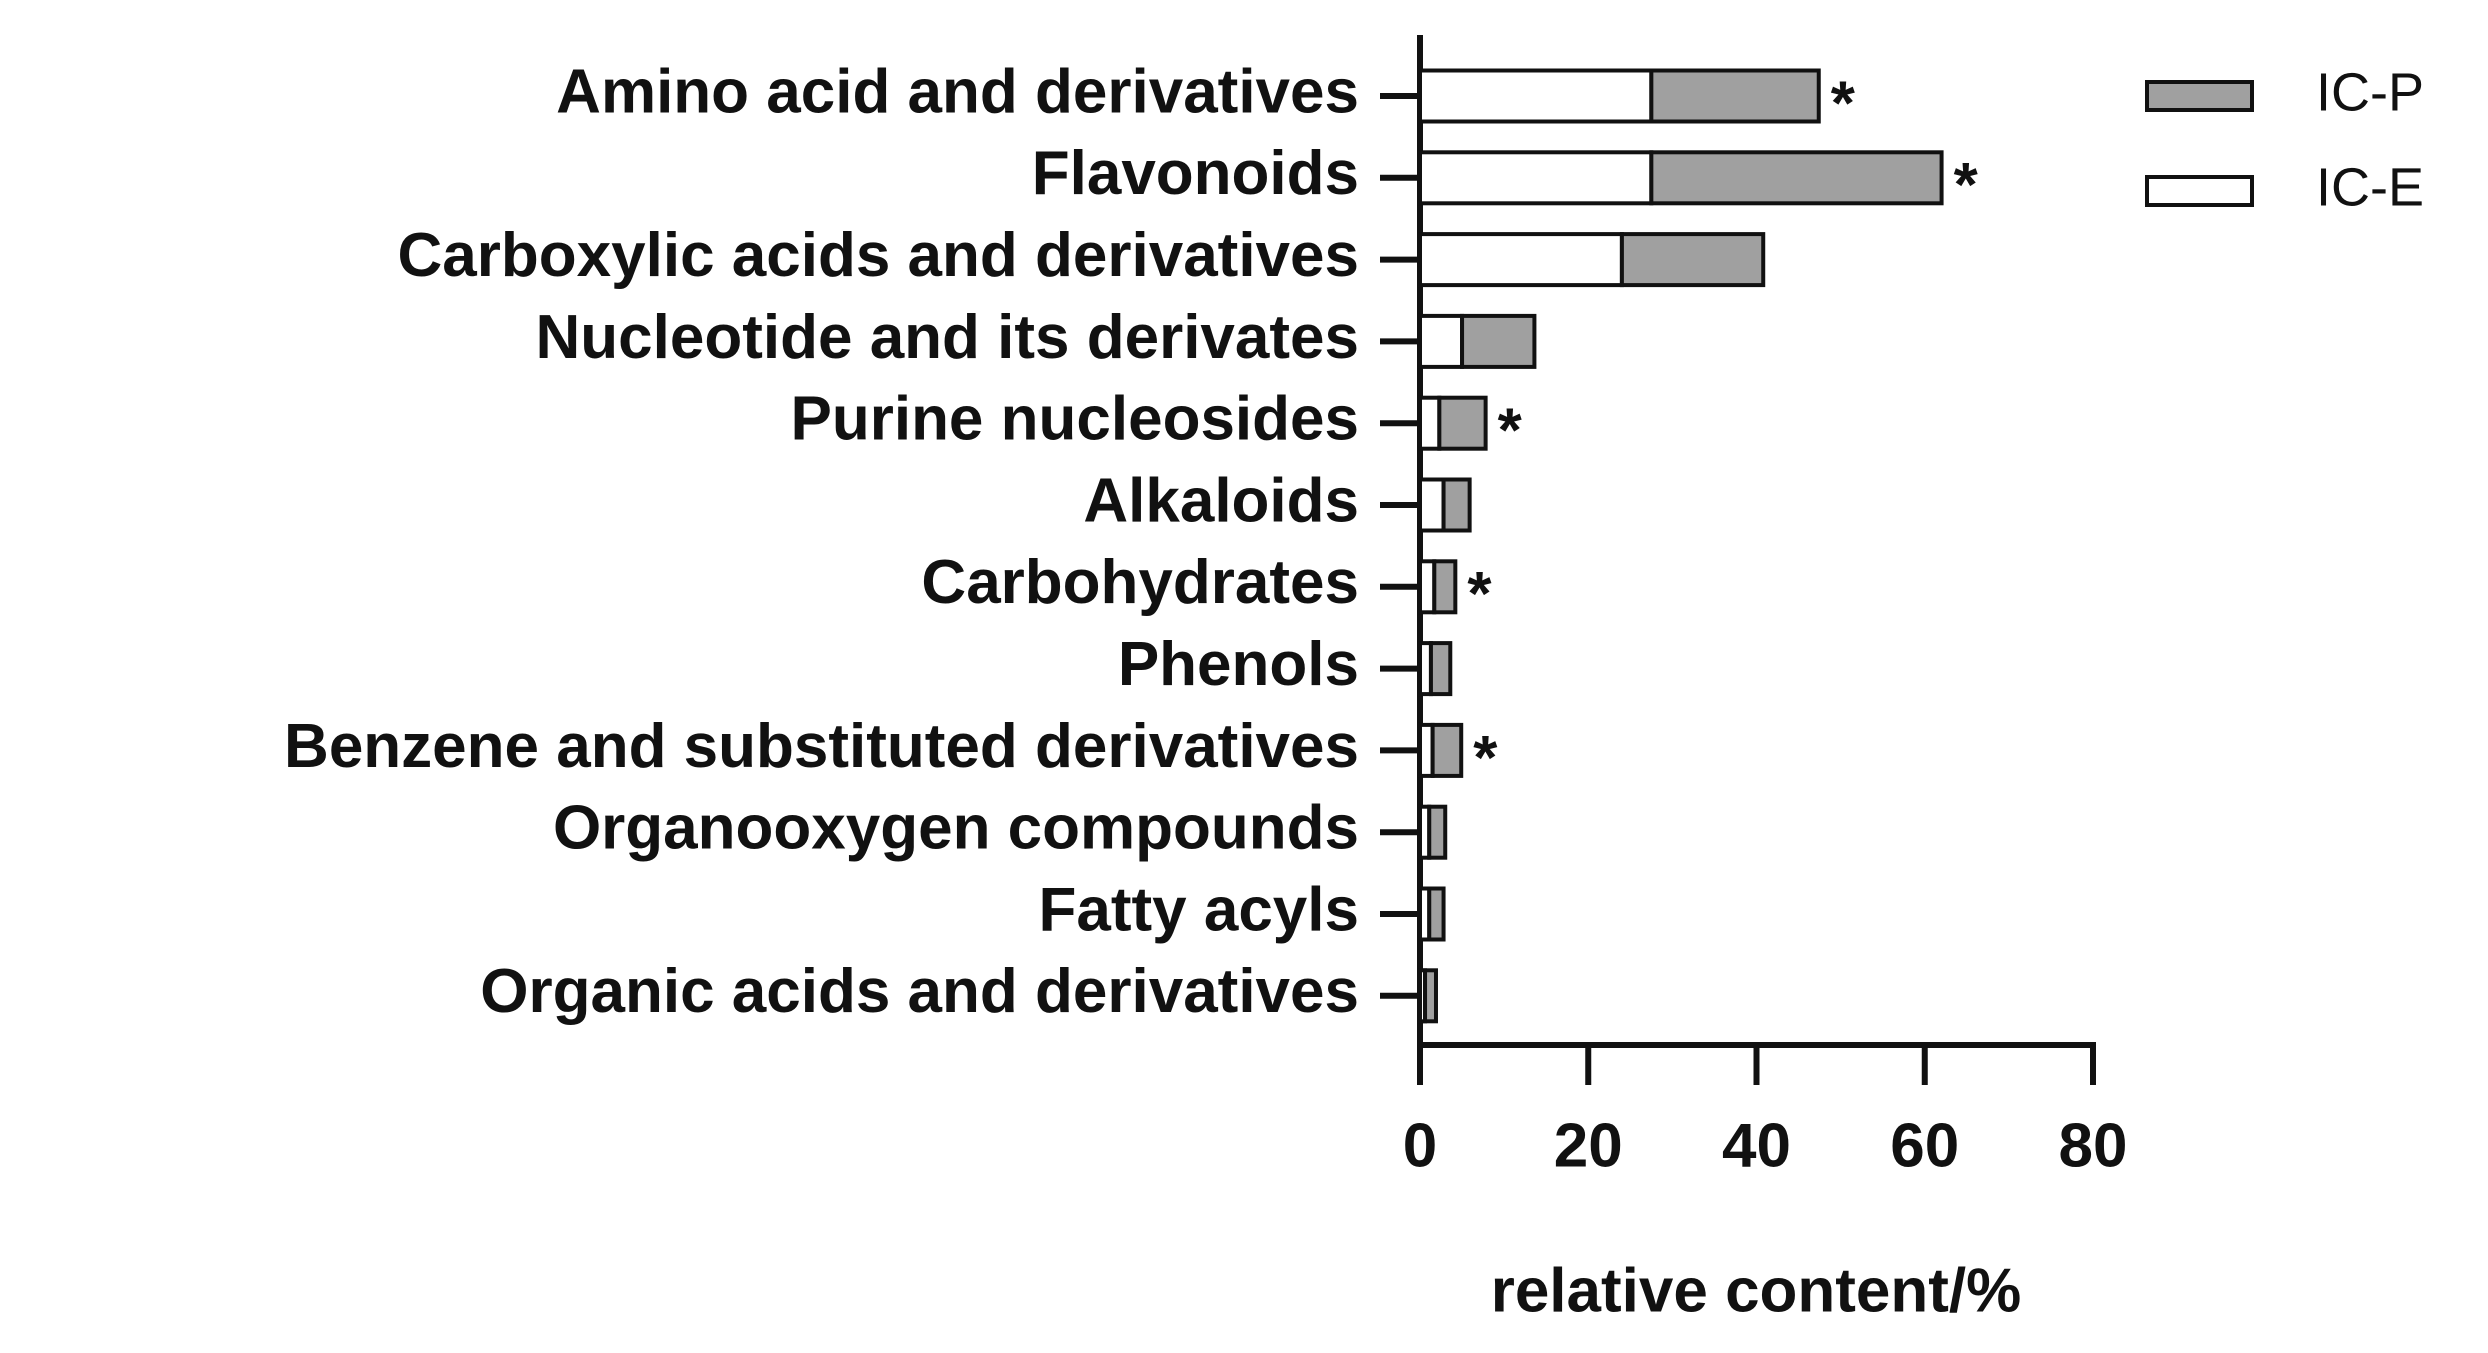 Image resolution: width=2488 pixels, height=1353 pixels. I want to click on legend-label: IC-E, so click(2370, 187).